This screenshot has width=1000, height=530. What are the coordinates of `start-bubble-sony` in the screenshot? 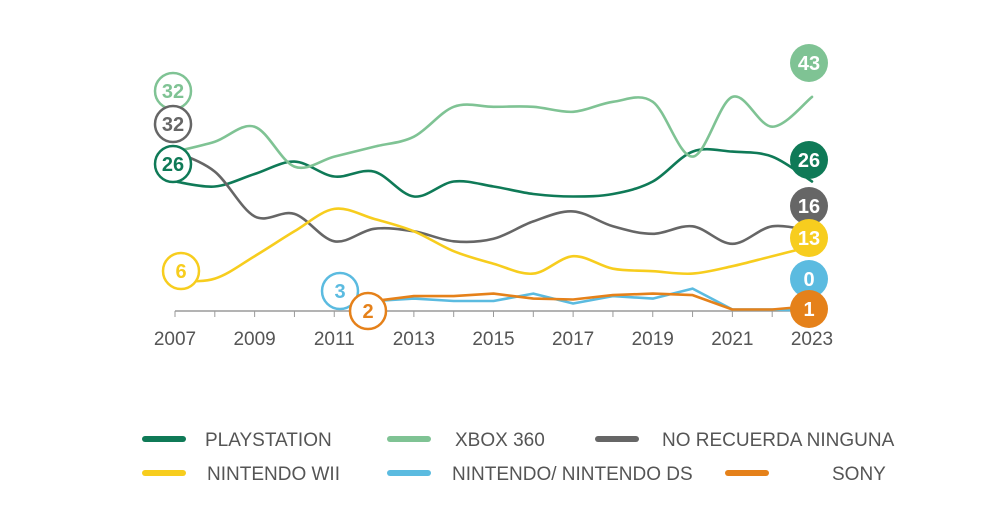 It's located at (368, 311).